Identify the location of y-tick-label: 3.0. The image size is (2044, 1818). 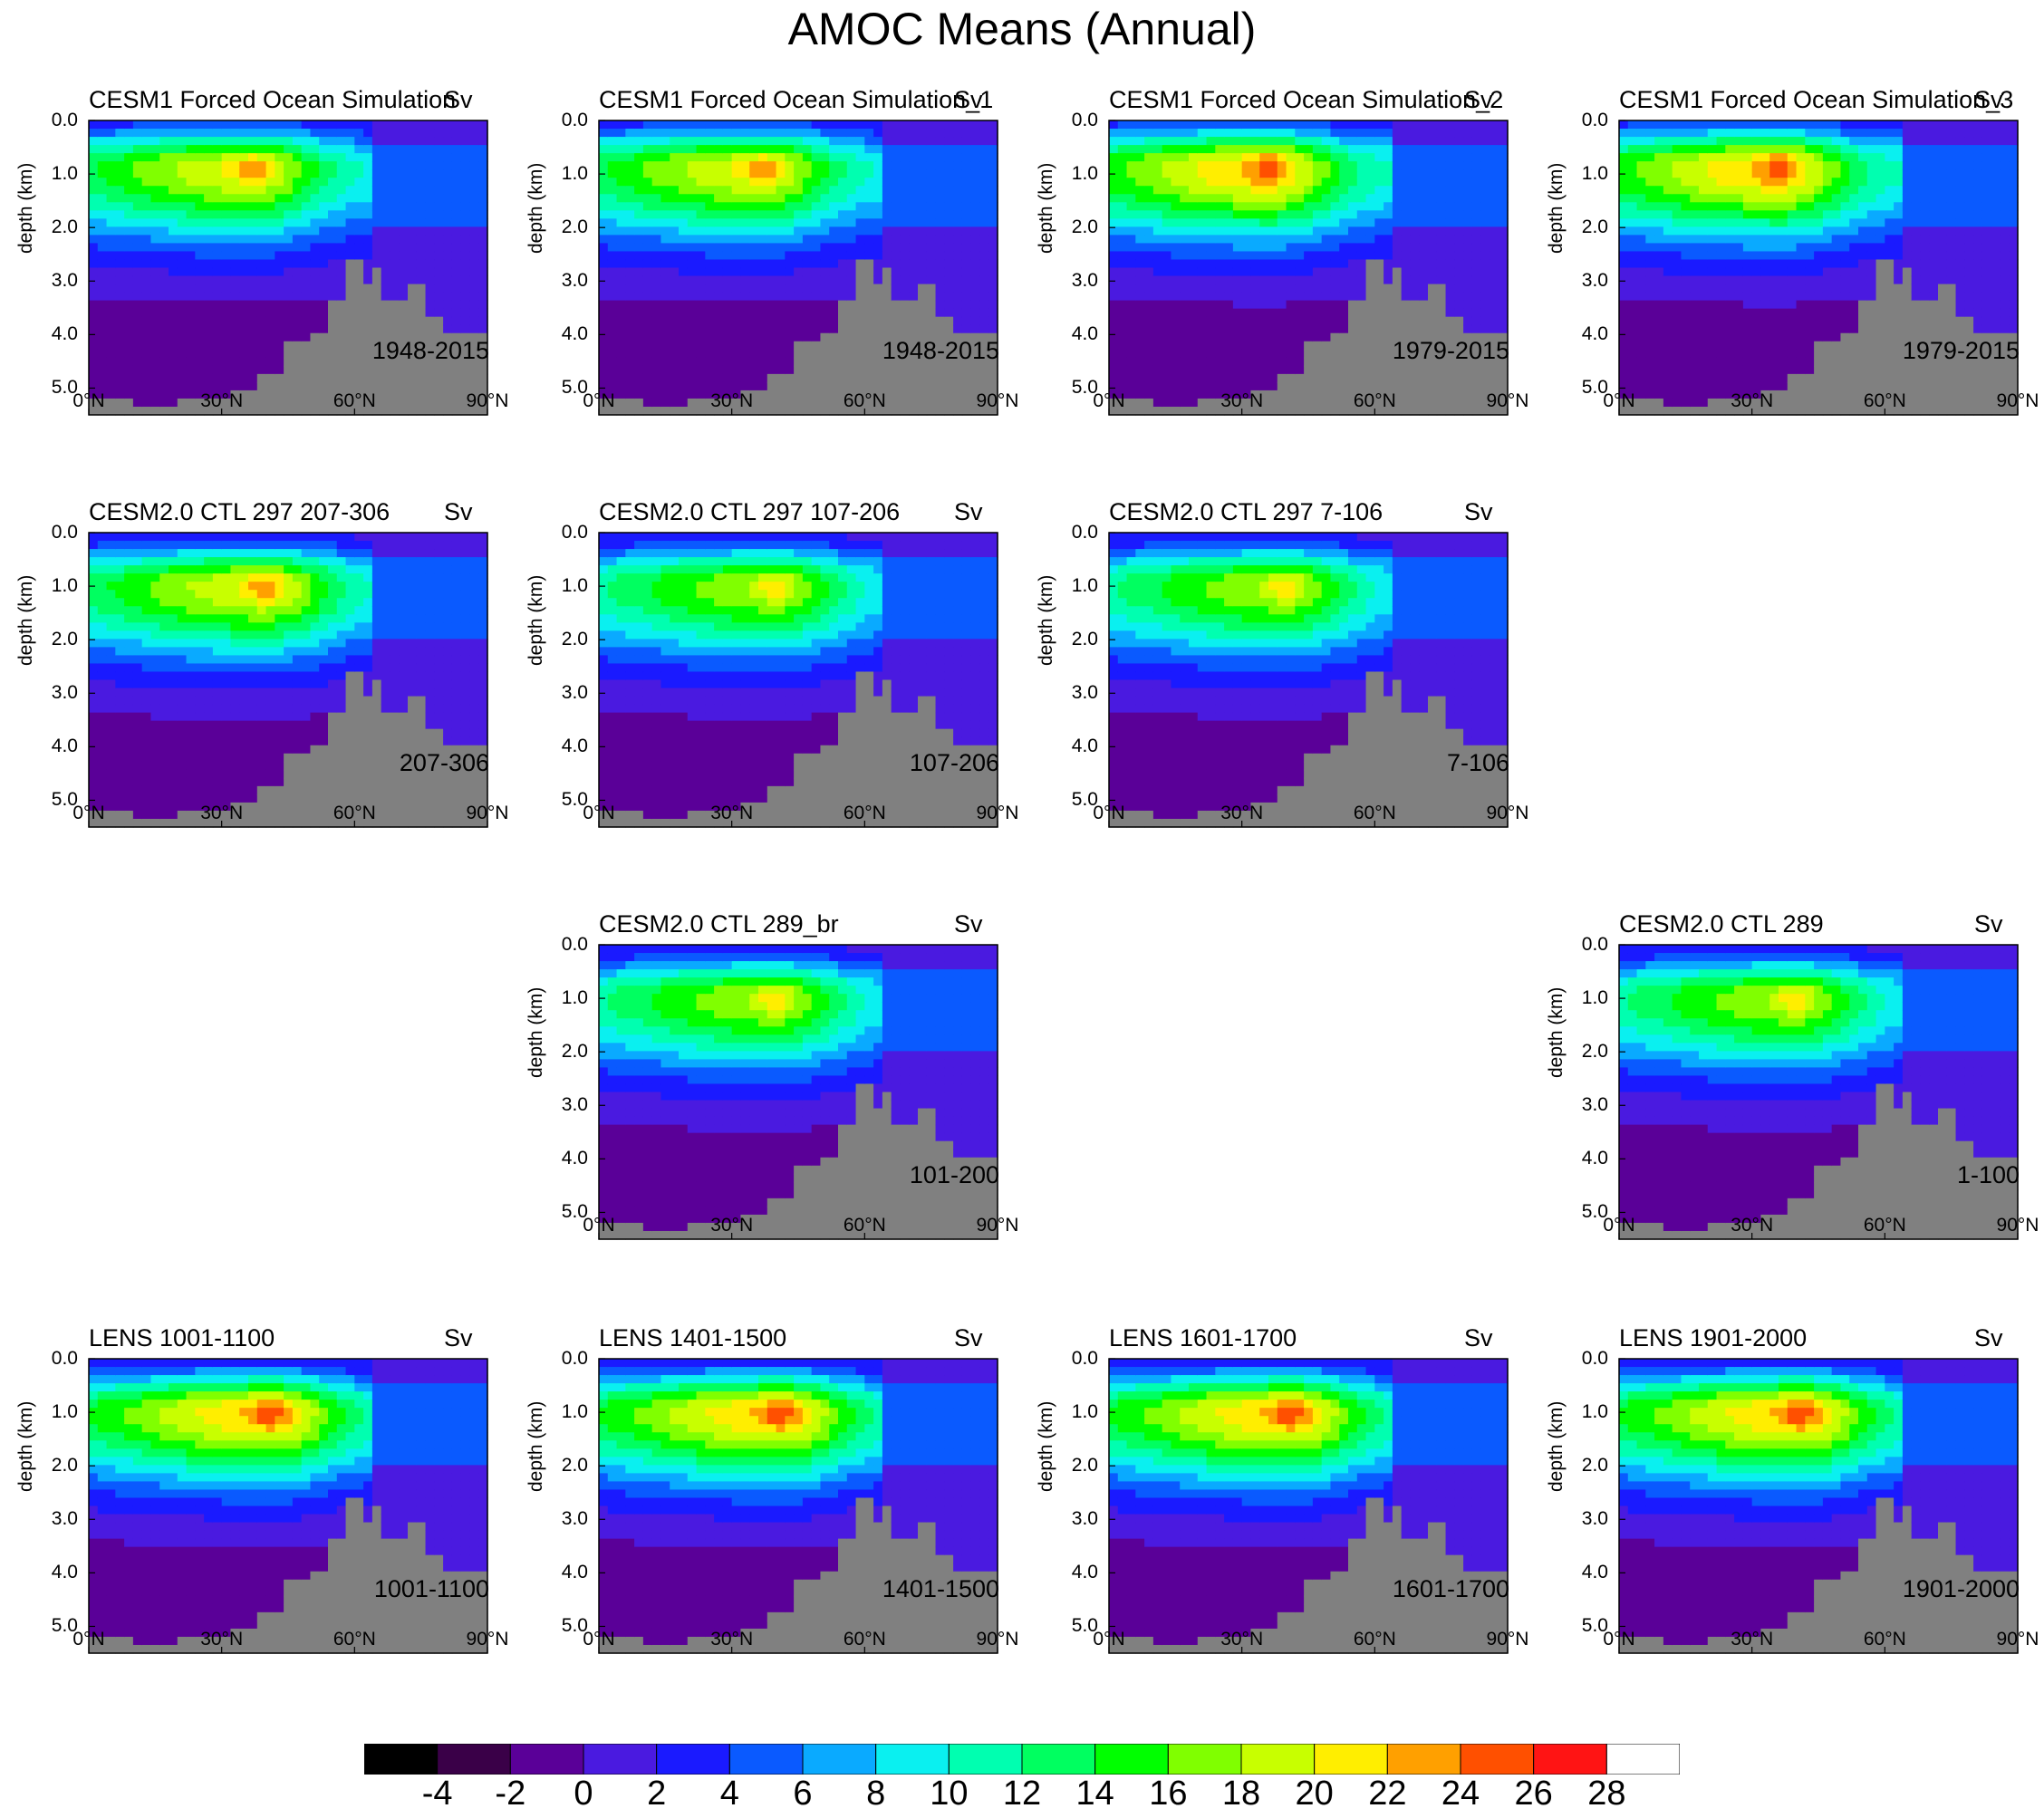
(562, 281).